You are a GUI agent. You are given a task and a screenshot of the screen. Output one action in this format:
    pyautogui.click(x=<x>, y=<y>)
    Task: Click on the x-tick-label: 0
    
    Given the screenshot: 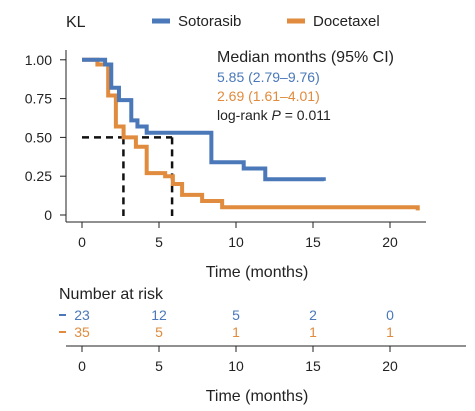 What is the action you would take?
    pyautogui.click(x=82, y=242)
    